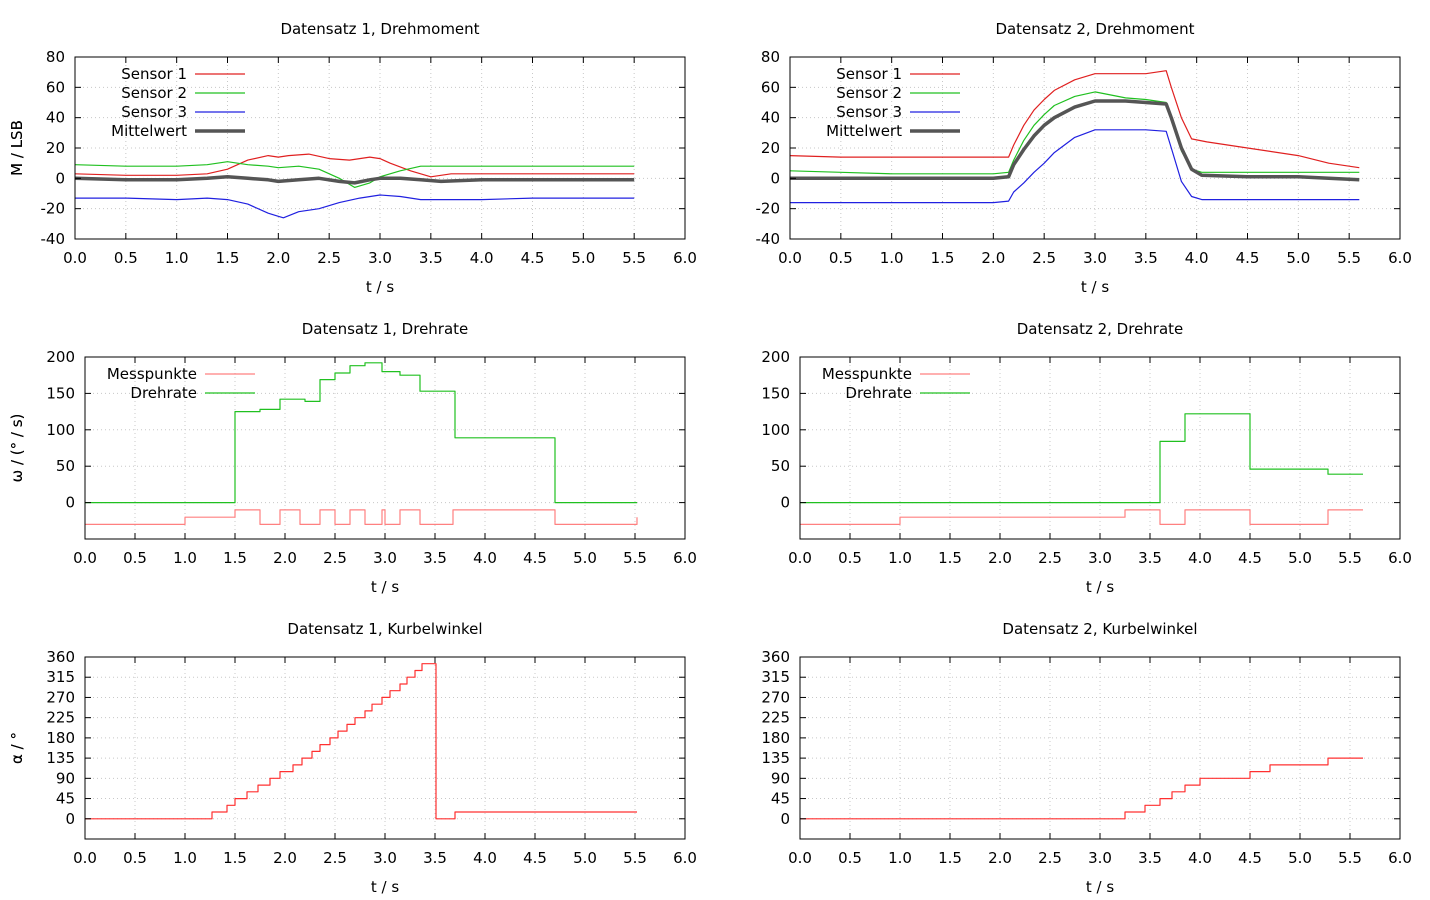 Image resolution: width=1430 pixels, height=900 pixels. Describe the element at coordinates (55, 118) in the screenshot. I see `y-tick-label: 40` at that location.